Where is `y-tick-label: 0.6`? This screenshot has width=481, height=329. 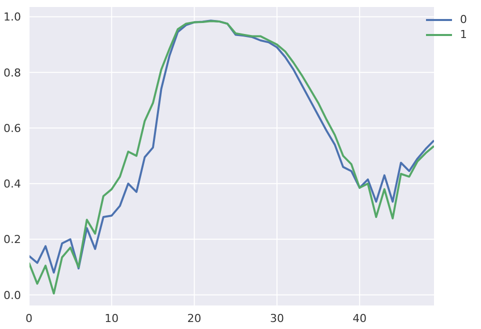
y-tick-label: 0.6 is located at coordinates (12, 128).